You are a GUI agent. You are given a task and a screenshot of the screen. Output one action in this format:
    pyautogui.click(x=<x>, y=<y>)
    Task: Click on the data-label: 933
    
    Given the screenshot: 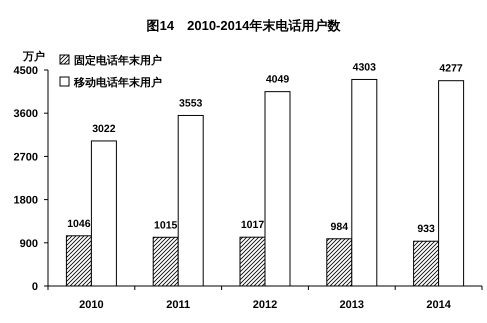 What is the action you would take?
    pyautogui.click(x=426, y=229)
    